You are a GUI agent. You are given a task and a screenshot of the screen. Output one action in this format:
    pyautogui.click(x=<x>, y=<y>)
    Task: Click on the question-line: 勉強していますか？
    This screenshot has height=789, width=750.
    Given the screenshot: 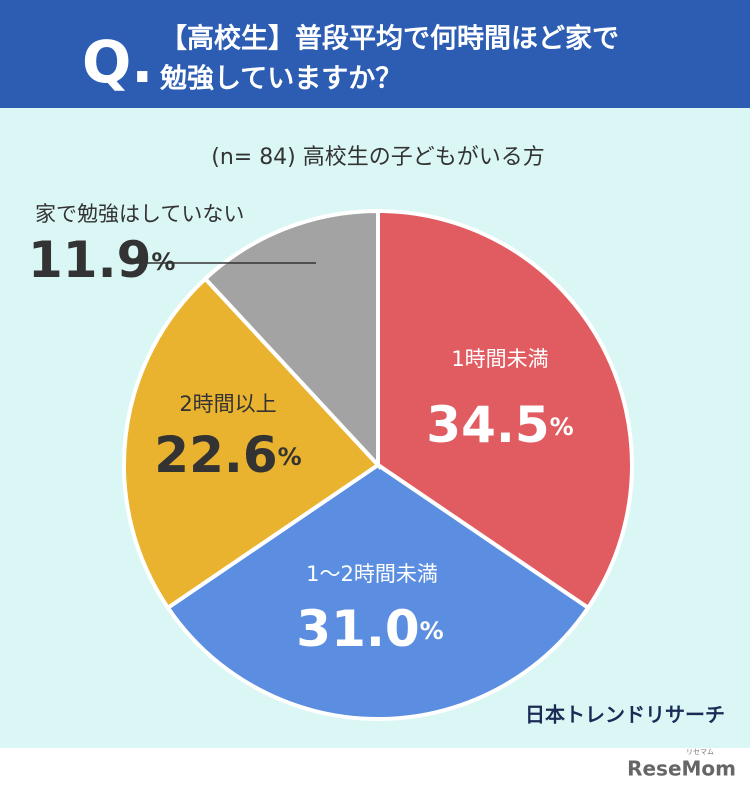 What is the action you would take?
    pyautogui.click(x=280, y=79)
    